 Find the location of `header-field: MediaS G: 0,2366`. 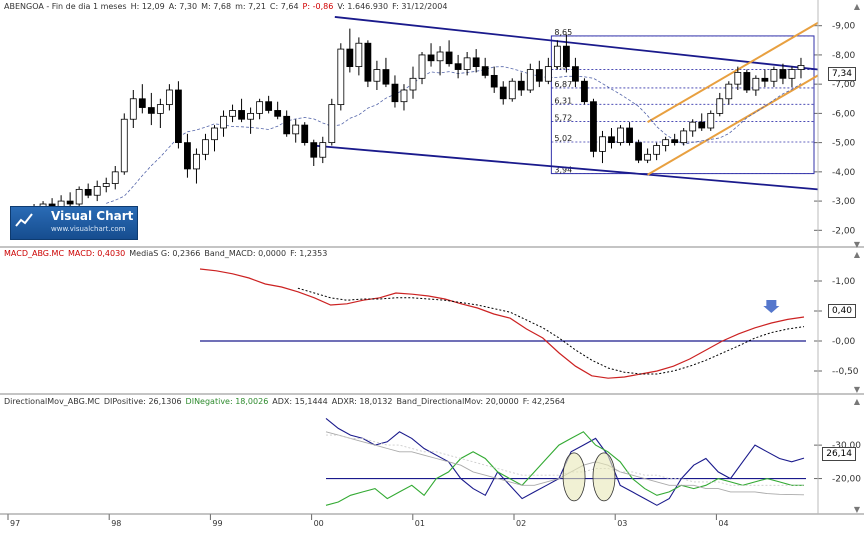

header-field: MediaS G: 0,2366 is located at coordinates (165, 253).